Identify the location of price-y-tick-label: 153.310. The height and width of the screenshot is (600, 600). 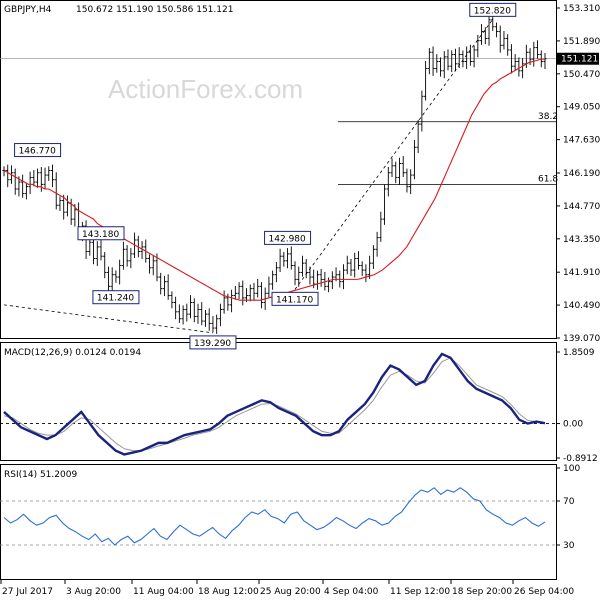
(581, 9).